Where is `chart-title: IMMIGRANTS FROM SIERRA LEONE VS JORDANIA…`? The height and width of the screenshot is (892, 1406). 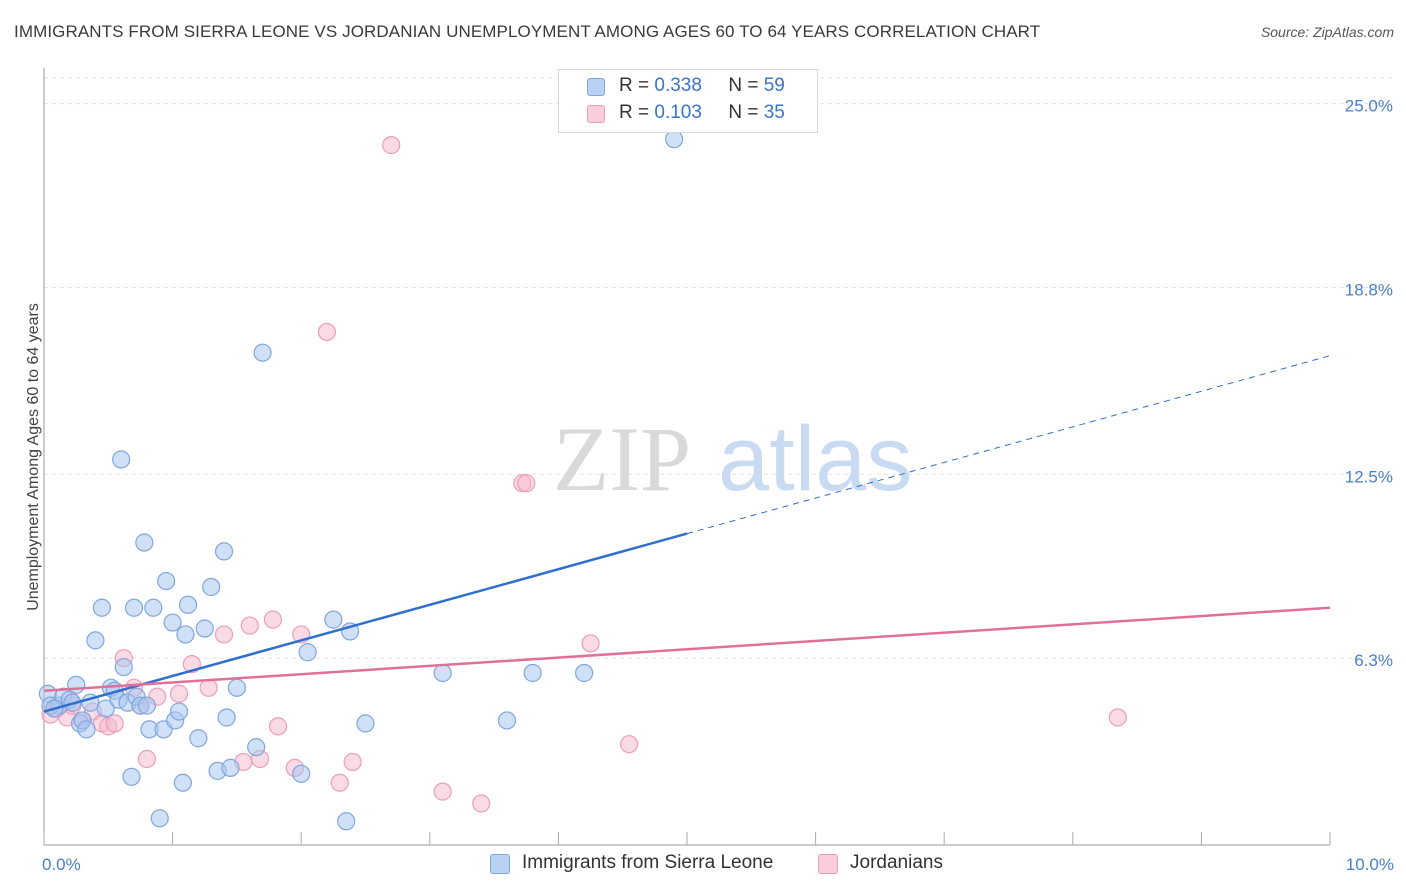
chart-title: IMMIGRANTS FROM SIERRA LEONE VS JORDANIA… is located at coordinates (527, 31).